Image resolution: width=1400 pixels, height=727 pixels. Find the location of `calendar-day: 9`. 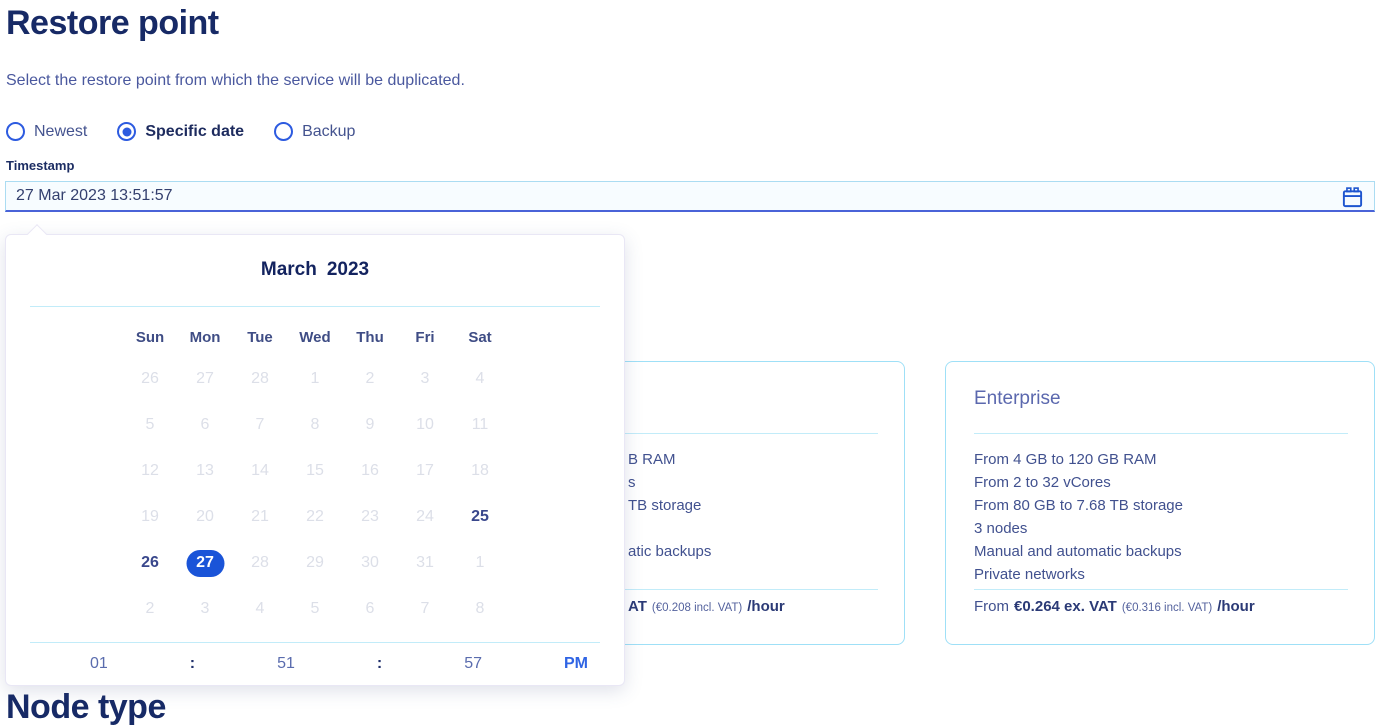

calendar-day: 9 is located at coordinates (370, 424).